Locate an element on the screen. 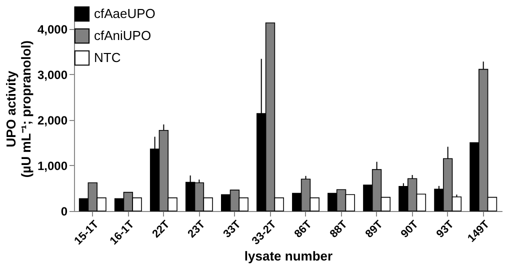 This screenshot has width=508, height=268. x-axis-title: lysate number is located at coordinates (288, 256).